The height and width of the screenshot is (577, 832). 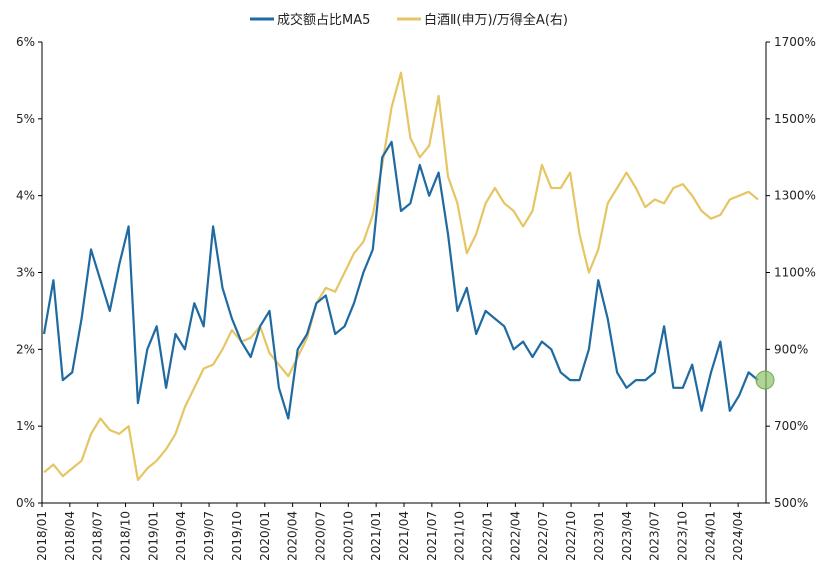 I want to click on left-tick-label: 2%, so click(x=25, y=349).